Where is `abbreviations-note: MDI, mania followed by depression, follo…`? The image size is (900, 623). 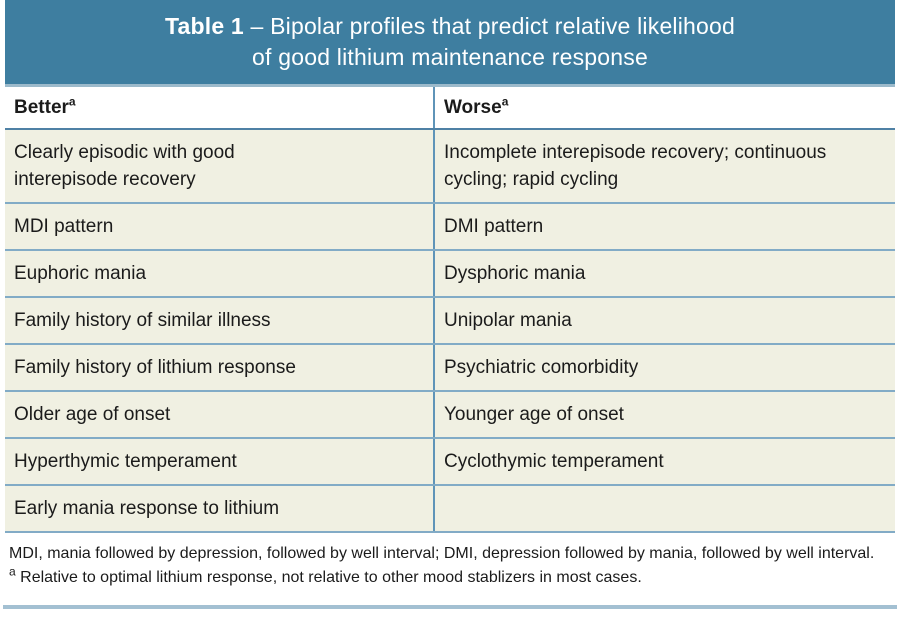 abbreviations-note: MDI, mania followed by depression, follo… is located at coordinates (442, 553).